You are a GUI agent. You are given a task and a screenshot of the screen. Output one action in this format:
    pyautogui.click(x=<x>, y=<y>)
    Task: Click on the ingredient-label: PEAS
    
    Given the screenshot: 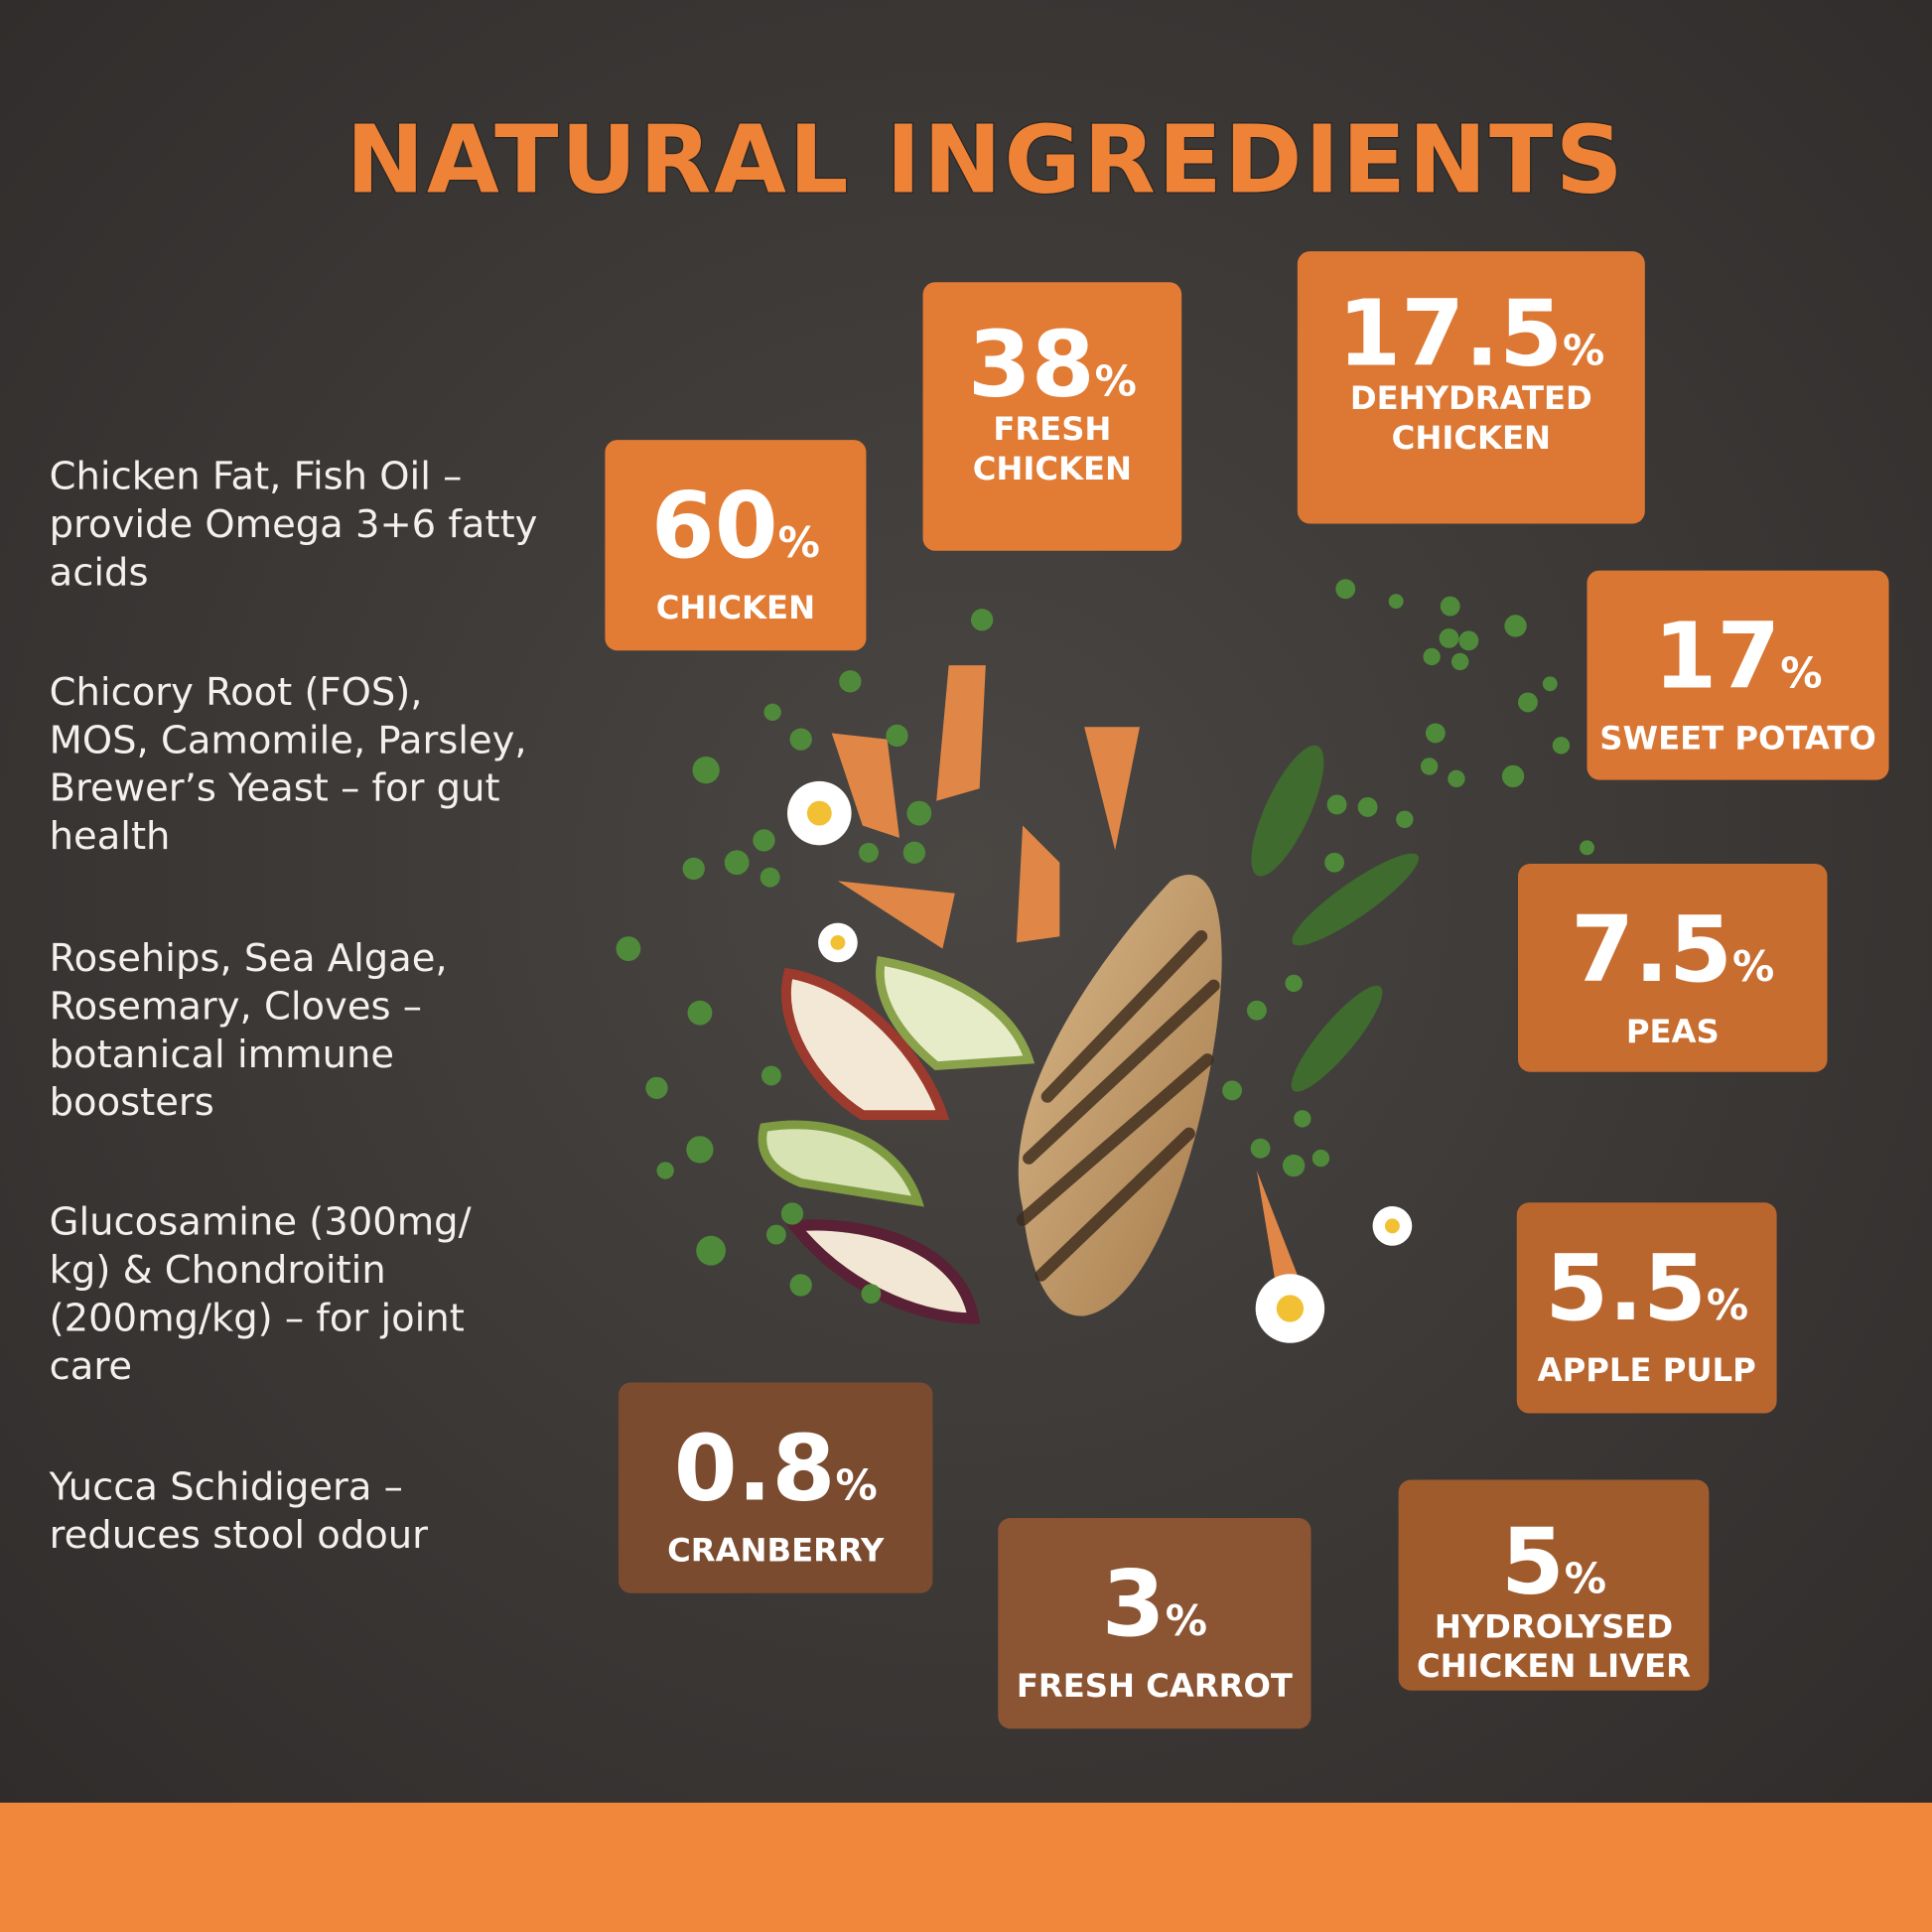 What is the action you would take?
    pyautogui.click(x=1673, y=1032)
    